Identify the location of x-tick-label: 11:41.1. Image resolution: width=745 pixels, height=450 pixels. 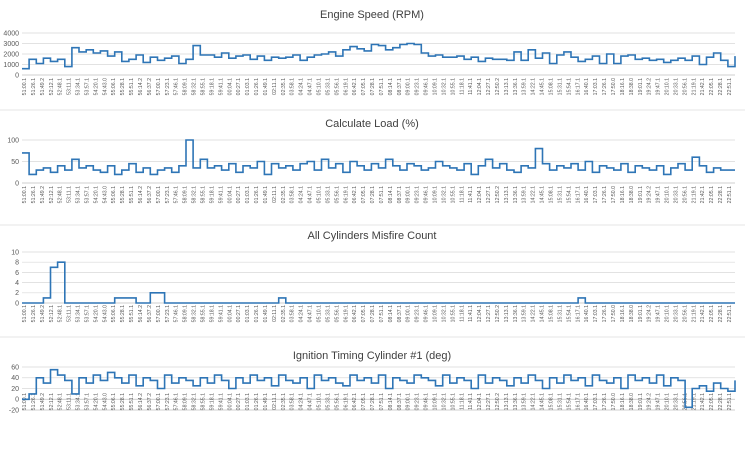
(471, 313).